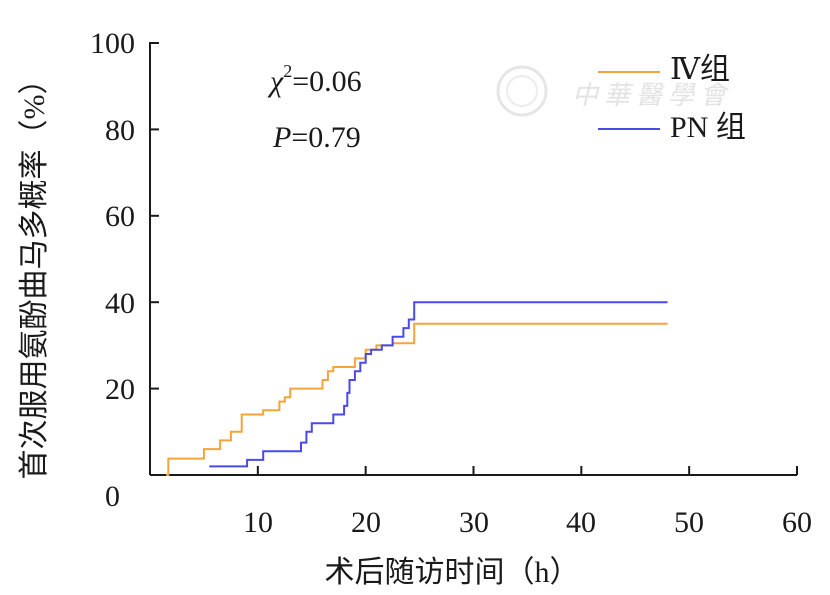 The height and width of the screenshot is (595, 830). What do you see at coordinates (112, 496) in the screenshot?
I see `y-tick-label: 0` at bounding box center [112, 496].